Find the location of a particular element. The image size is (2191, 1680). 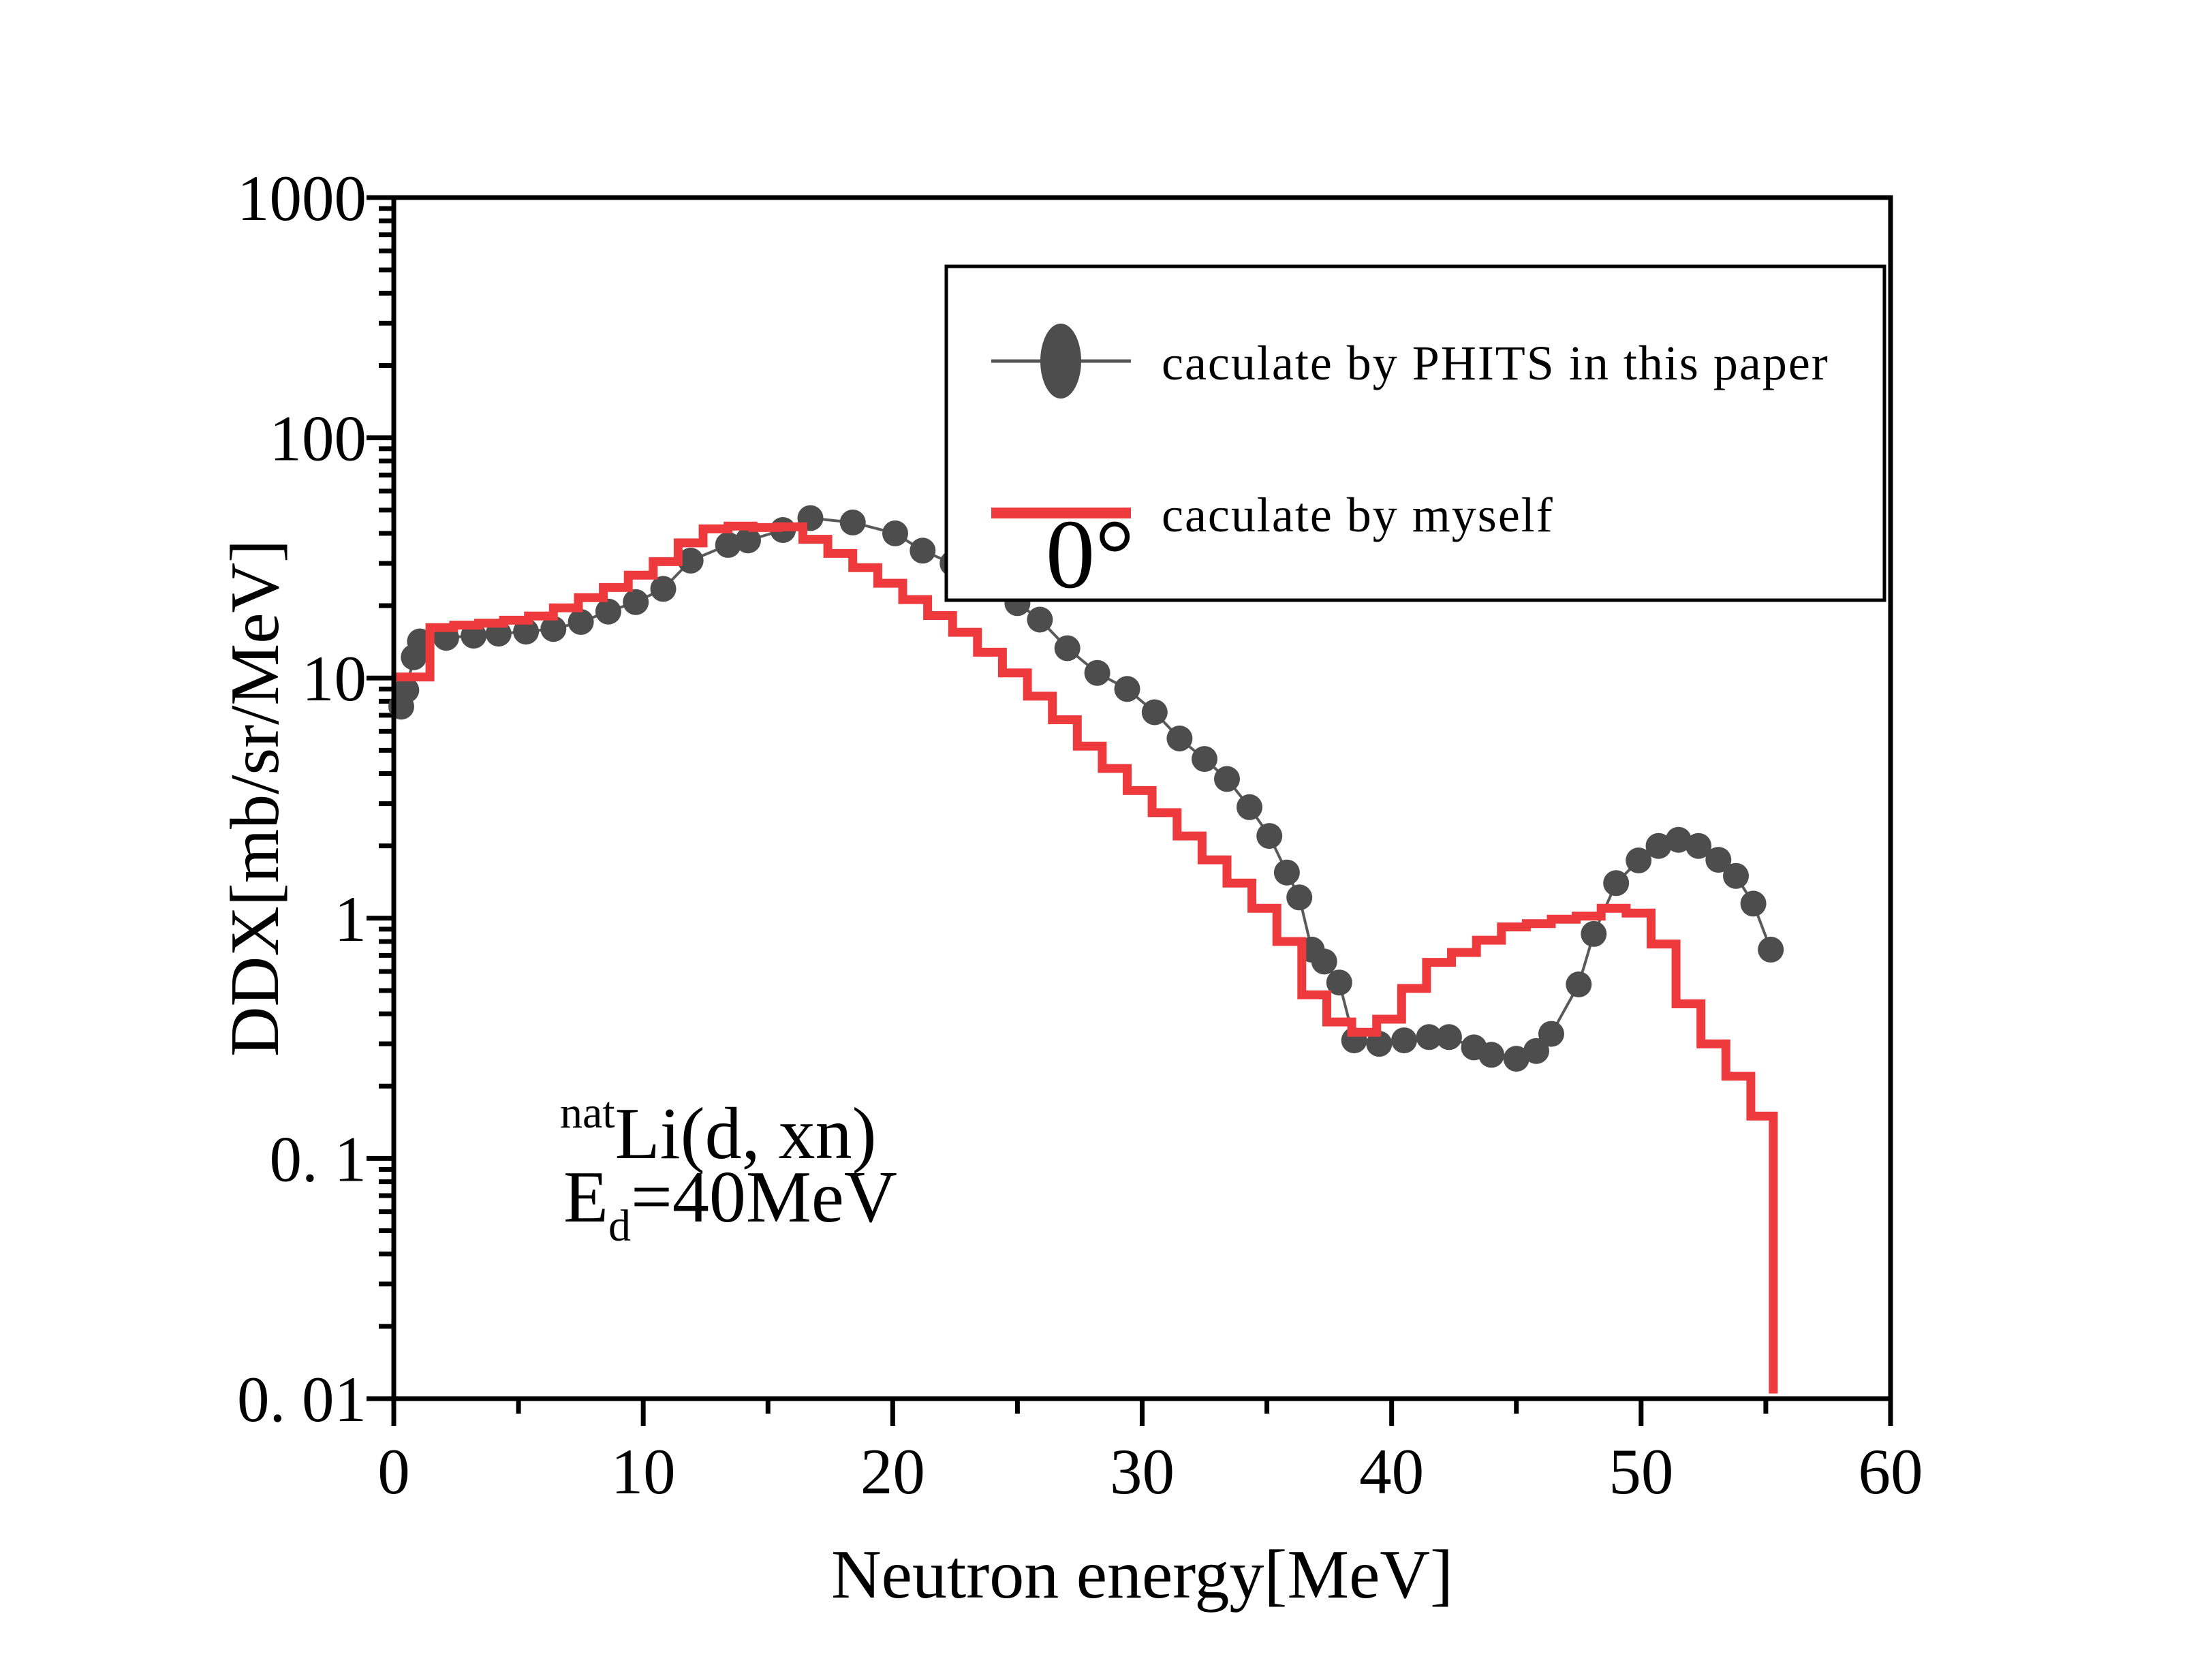

y-tick-label: 100 is located at coordinates (318, 439).